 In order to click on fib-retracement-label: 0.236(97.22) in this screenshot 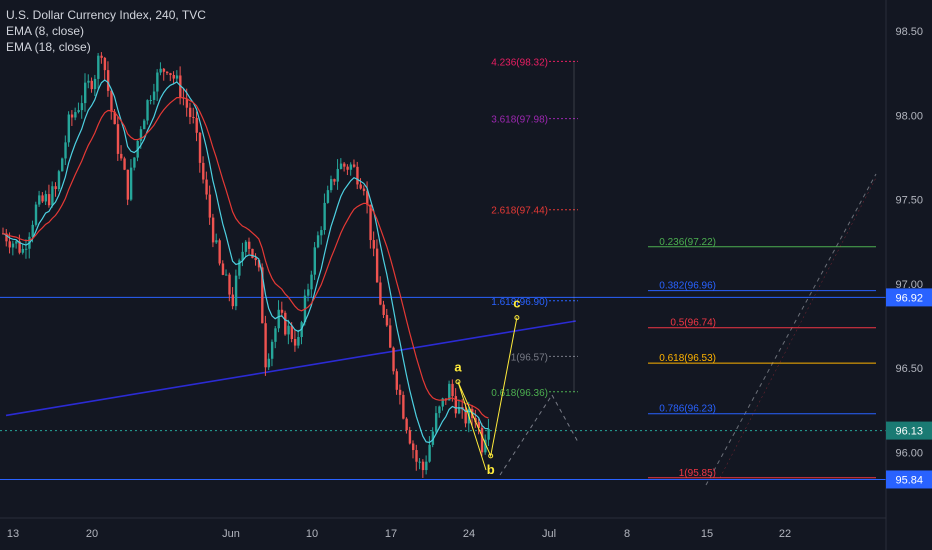, I will do `click(687, 242)`.